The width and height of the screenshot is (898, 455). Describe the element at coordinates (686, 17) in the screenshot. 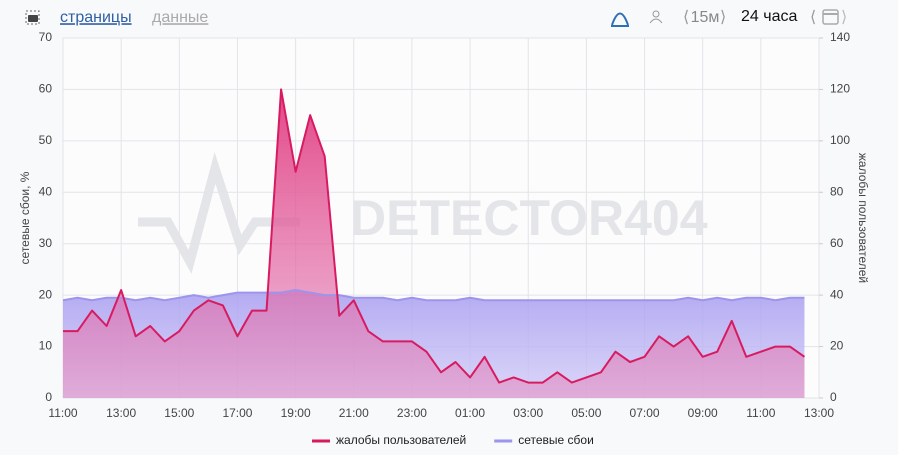

I see `bracket-left: ⟨` at that location.